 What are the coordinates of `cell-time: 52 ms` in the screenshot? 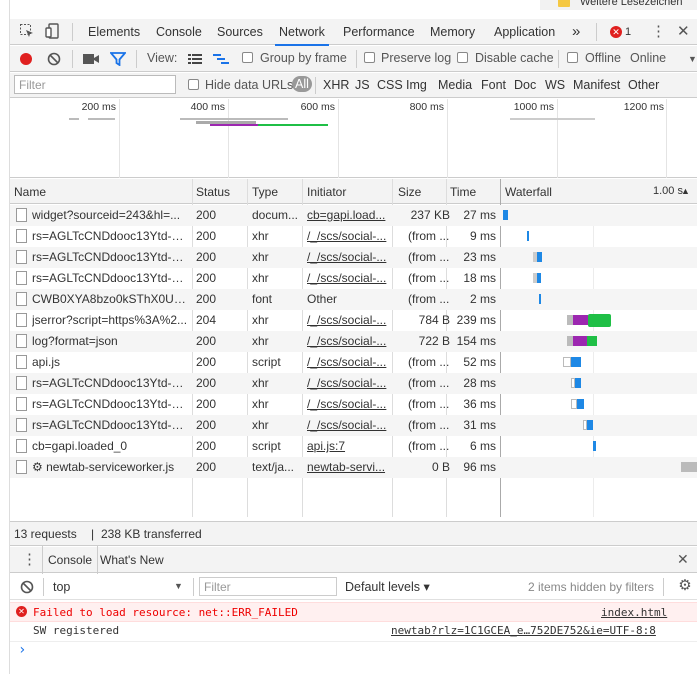 It's located at (479, 362).